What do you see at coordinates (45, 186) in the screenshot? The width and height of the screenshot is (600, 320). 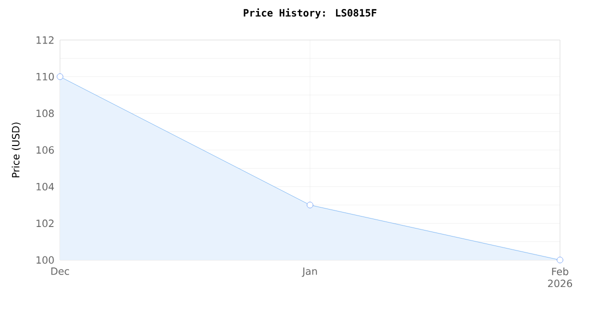 I see `y-tick-label: 104` at bounding box center [45, 186].